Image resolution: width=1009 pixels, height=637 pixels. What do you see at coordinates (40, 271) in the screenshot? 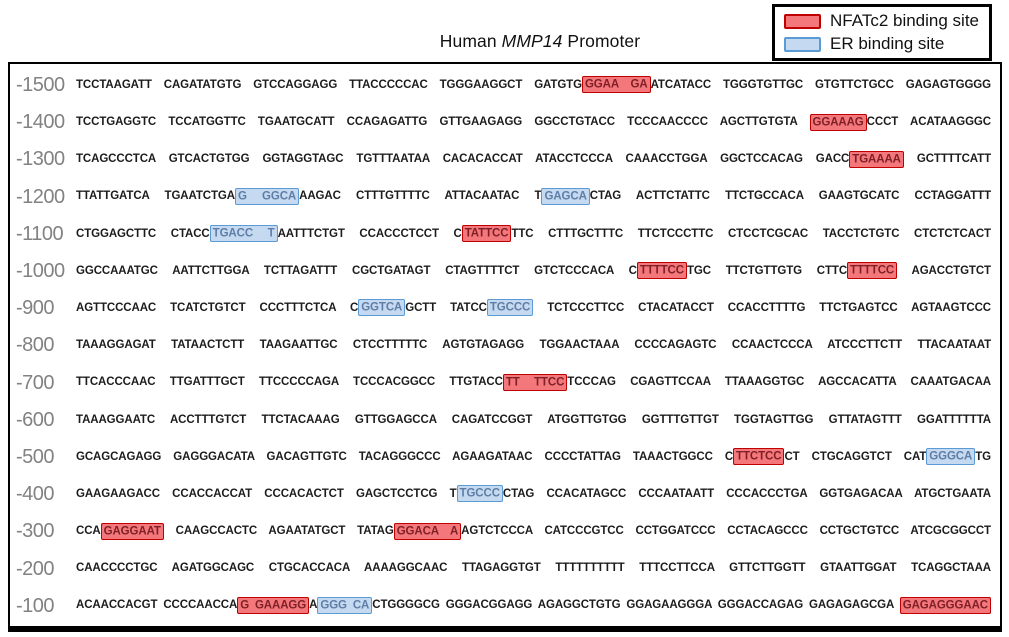
I see `position-label: -1000` at bounding box center [40, 271].